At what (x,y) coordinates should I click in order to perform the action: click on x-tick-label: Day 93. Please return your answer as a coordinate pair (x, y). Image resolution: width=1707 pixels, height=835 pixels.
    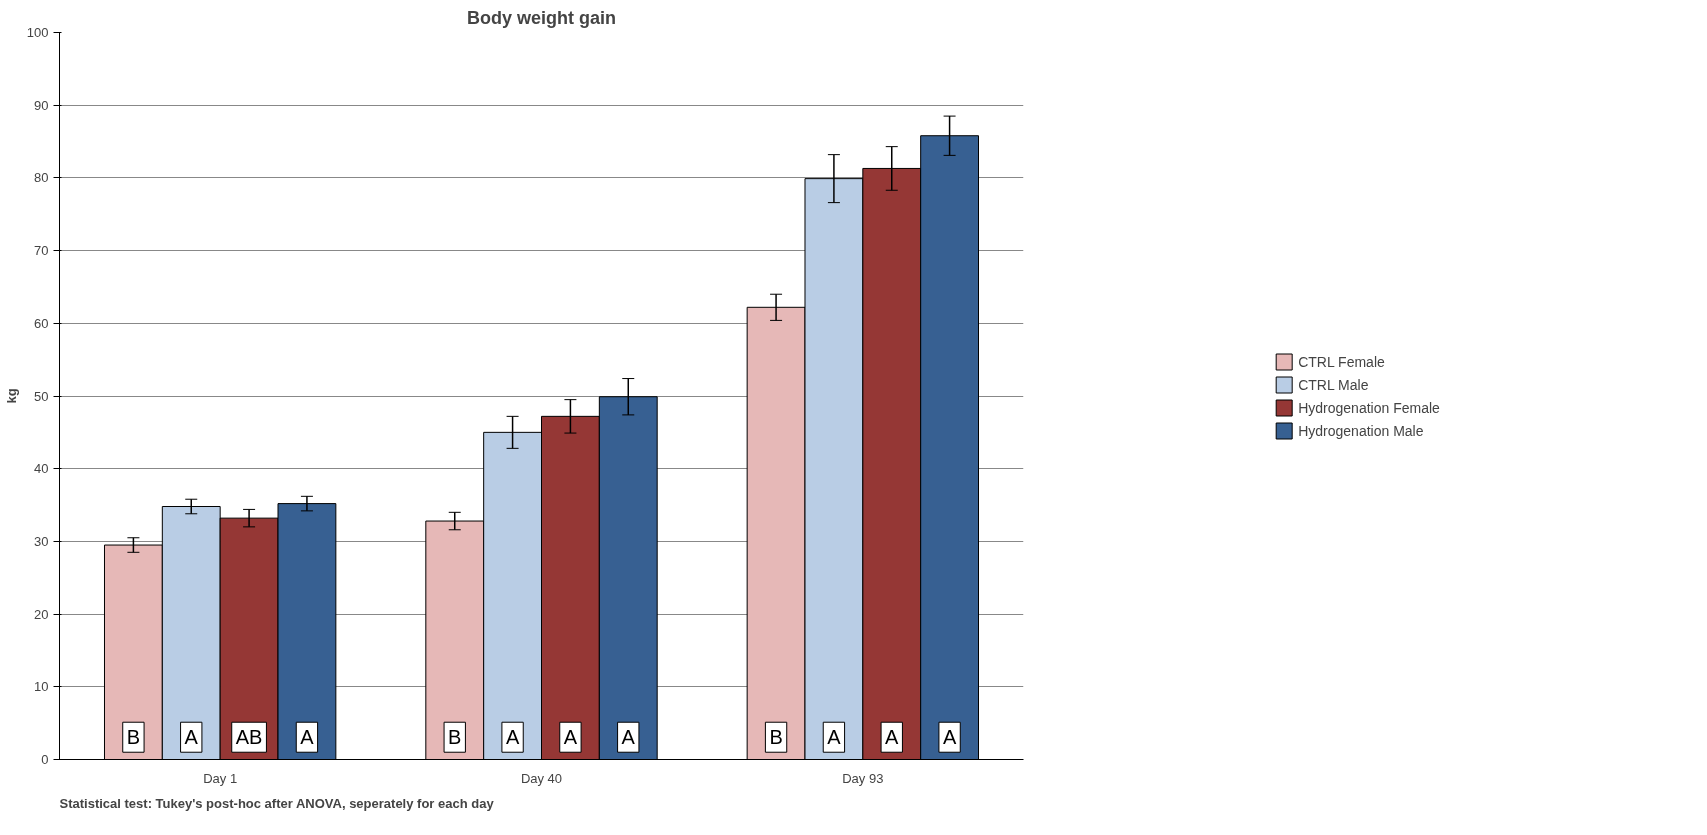
    Looking at the image, I should click on (863, 778).